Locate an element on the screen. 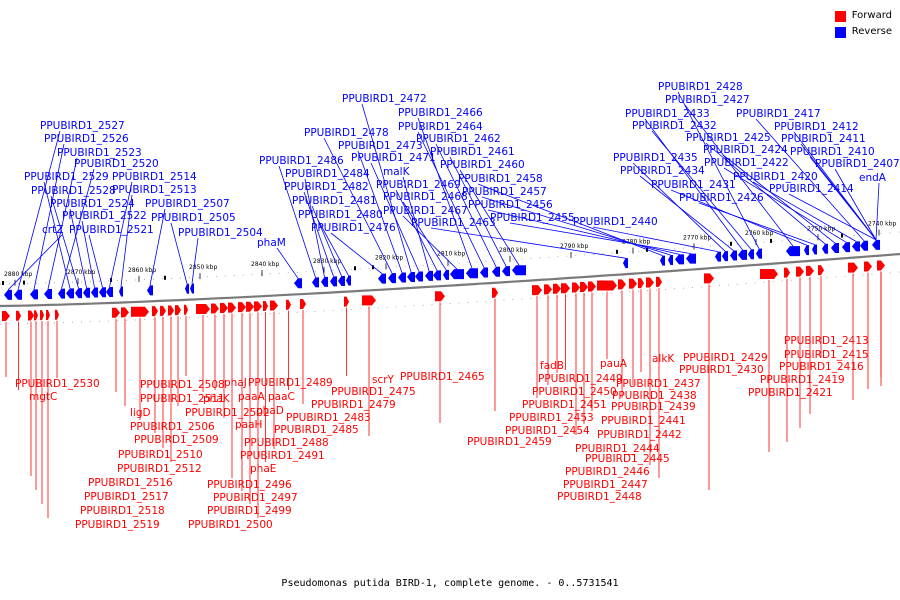 This screenshot has width=900, height=600. reverse-gene-label: crtZ is located at coordinates (52, 230).